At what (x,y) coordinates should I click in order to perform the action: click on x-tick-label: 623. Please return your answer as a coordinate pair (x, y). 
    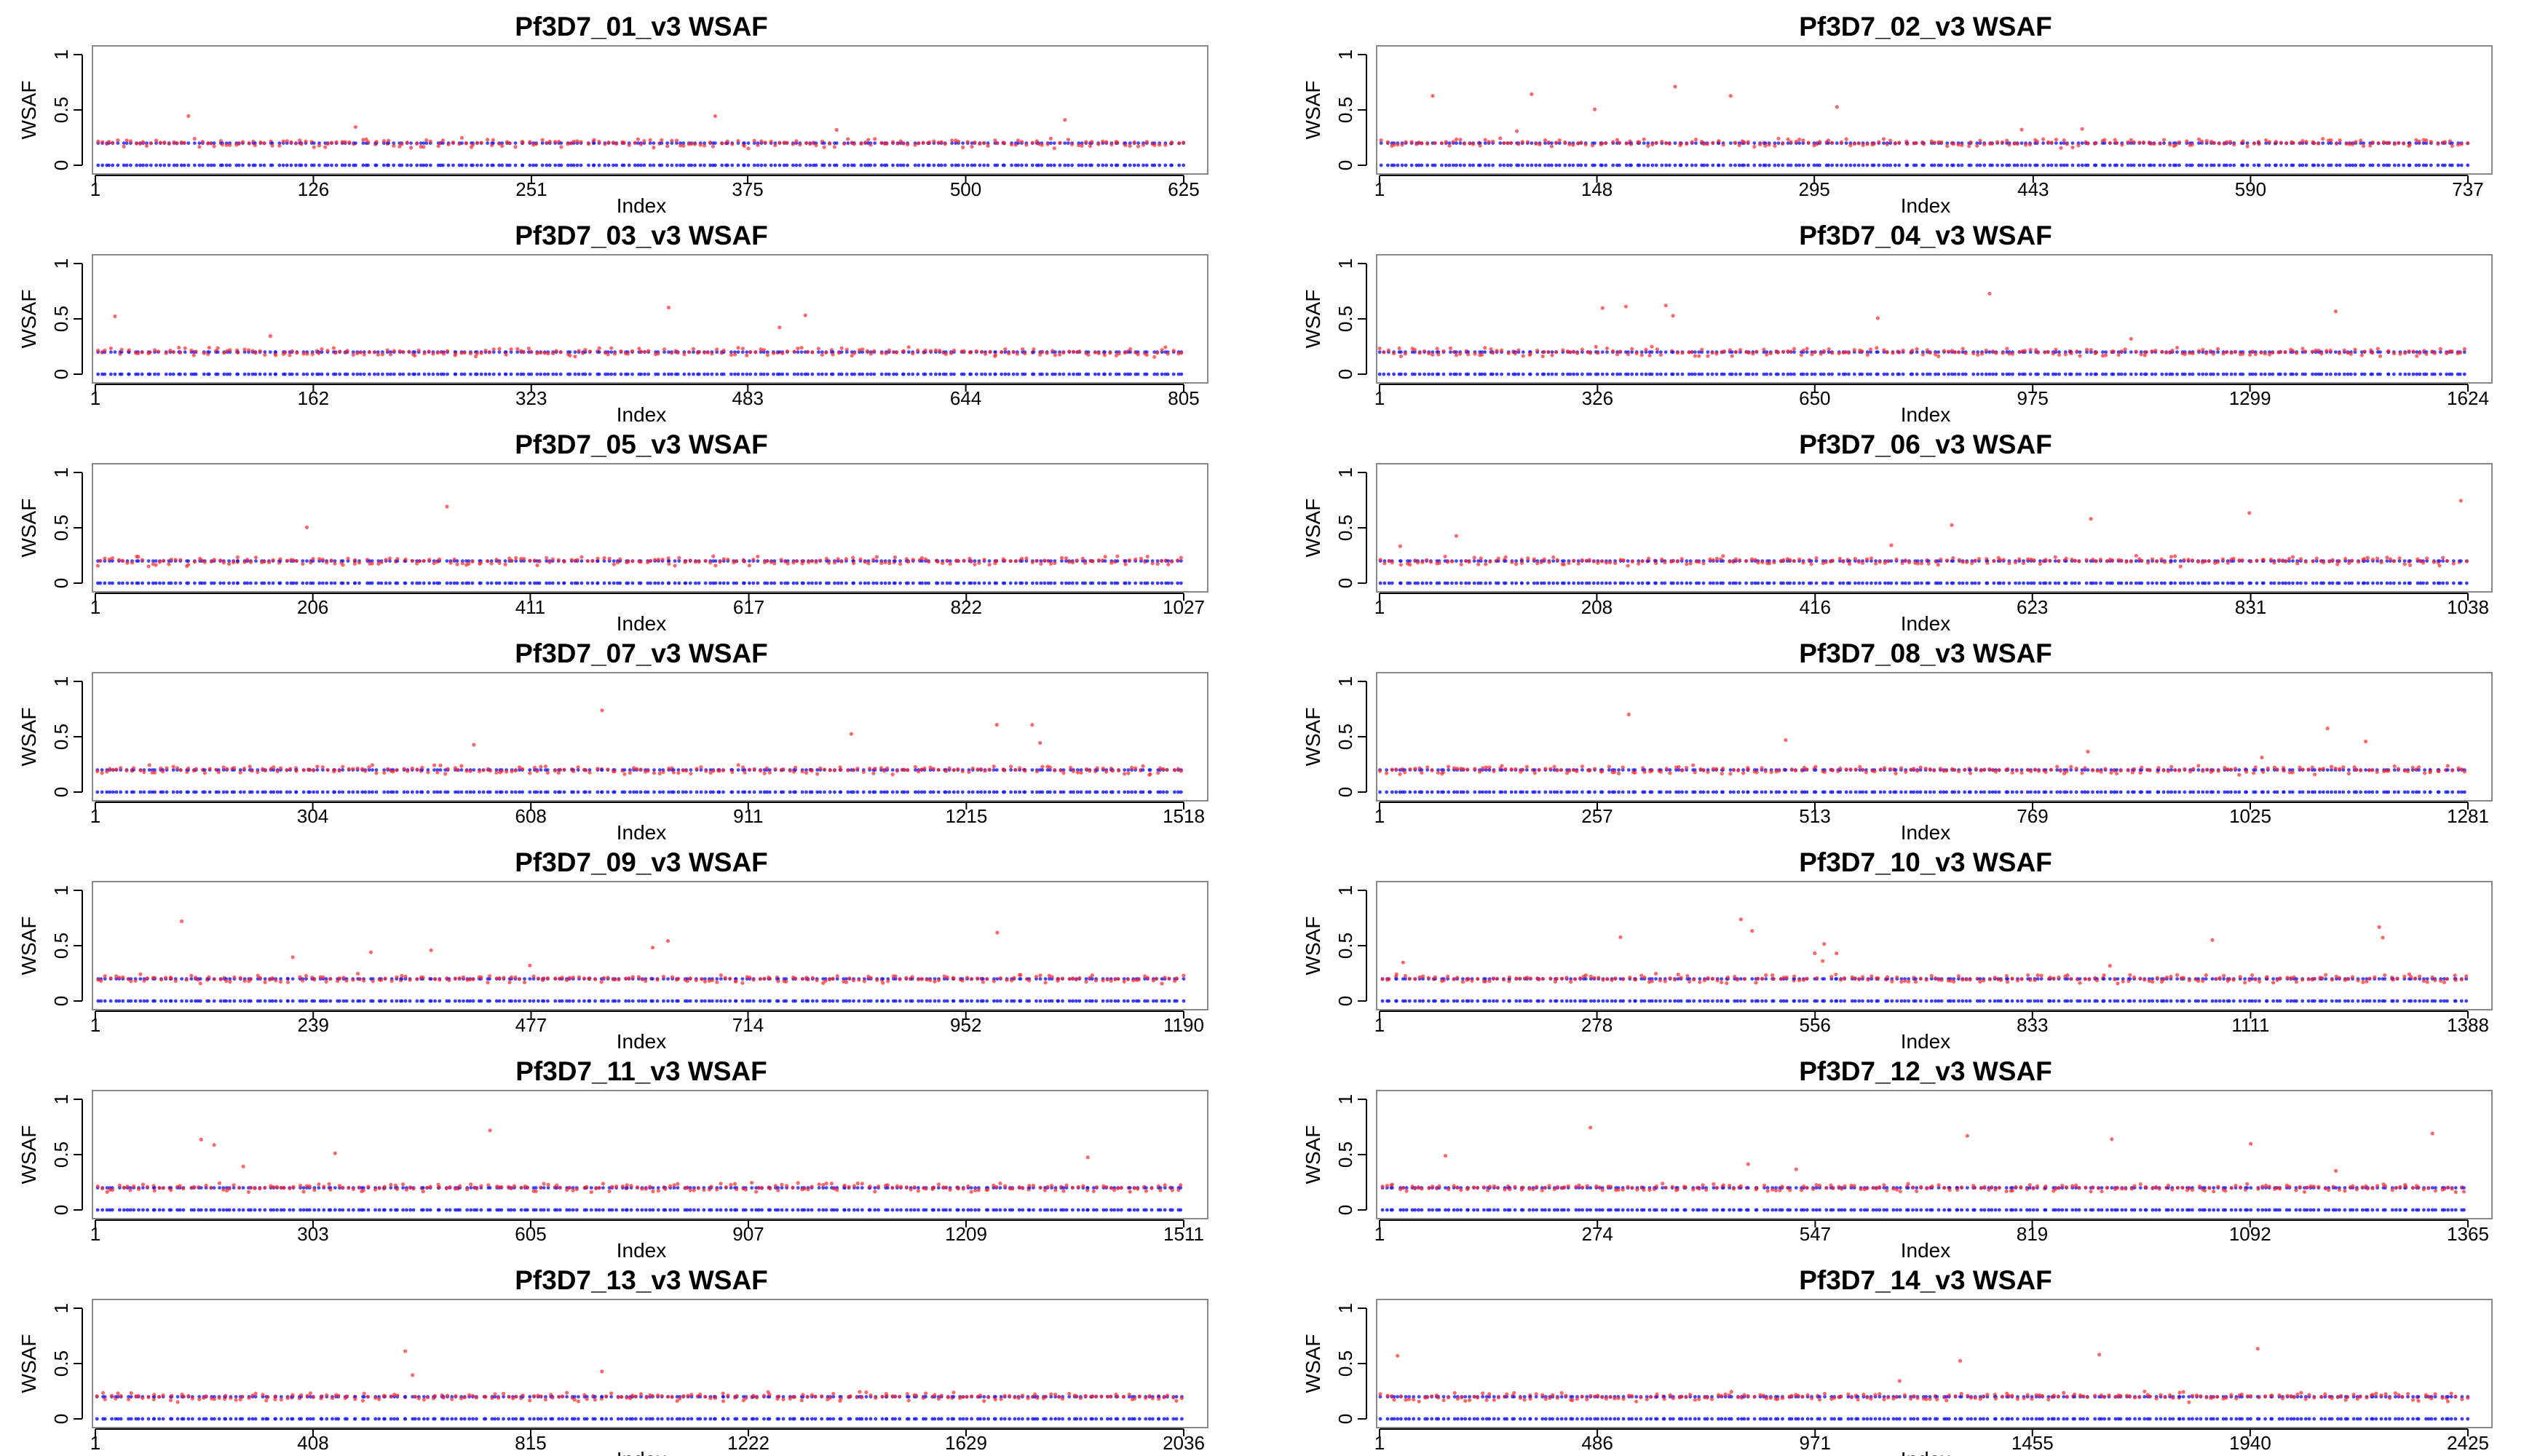
    Looking at the image, I should click on (2032, 607).